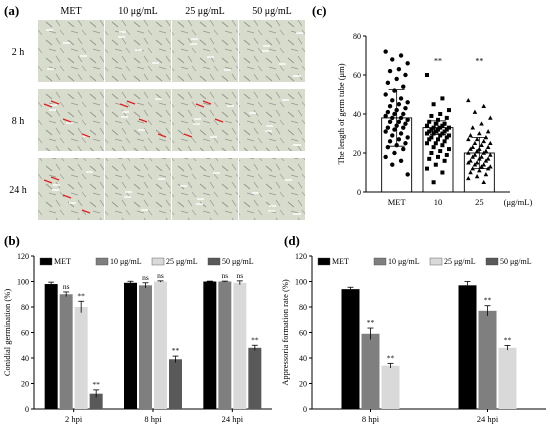 Image resolution: width=550 pixels, height=430 pixels. What do you see at coordinates (62, 261) in the screenshot?
I see `legend-label: MET` at bounding box center [62, 261].